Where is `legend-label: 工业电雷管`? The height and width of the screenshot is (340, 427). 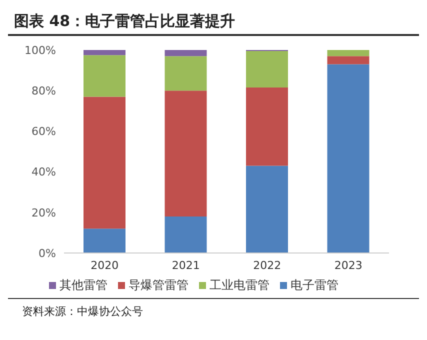
legend-label: 工业电雷管 is located at coordinates (240, 285).